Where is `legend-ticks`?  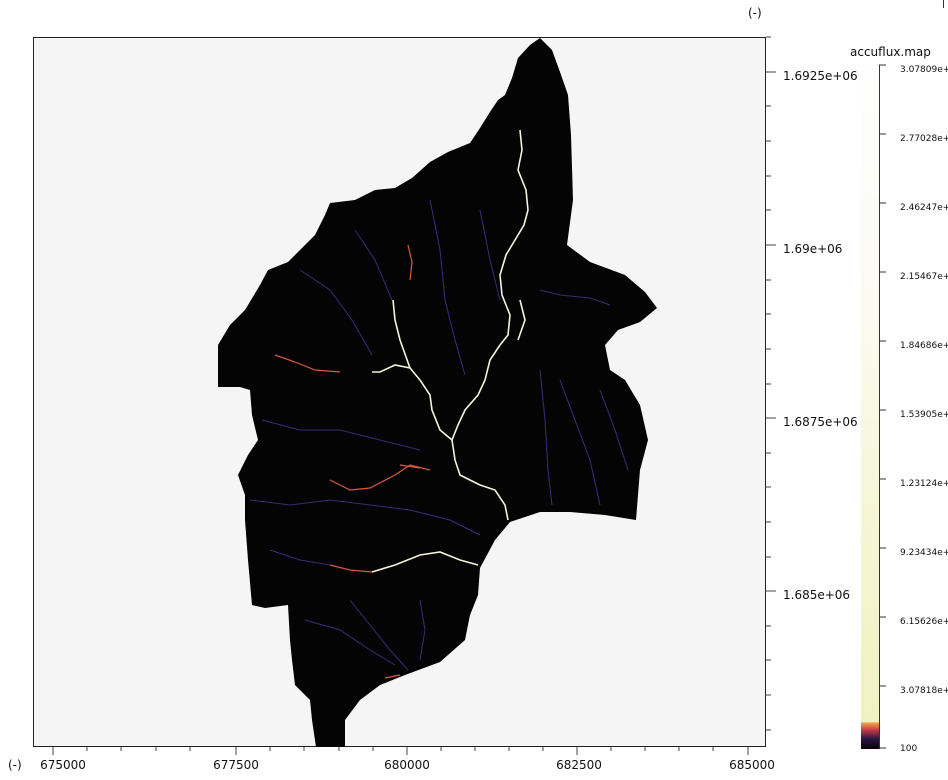 legend-ticks is located at coordinates (882, 406).